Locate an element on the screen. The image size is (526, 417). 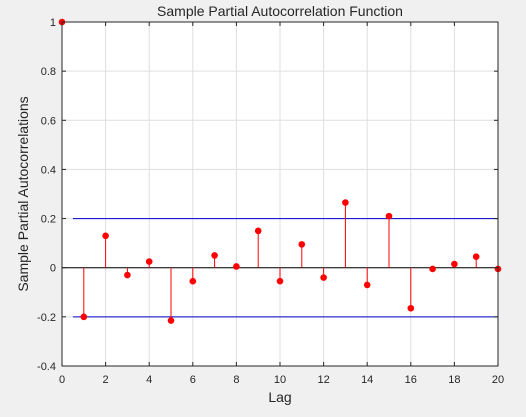
x-tick-label-1: 2 is located at coordinates (106, 380).